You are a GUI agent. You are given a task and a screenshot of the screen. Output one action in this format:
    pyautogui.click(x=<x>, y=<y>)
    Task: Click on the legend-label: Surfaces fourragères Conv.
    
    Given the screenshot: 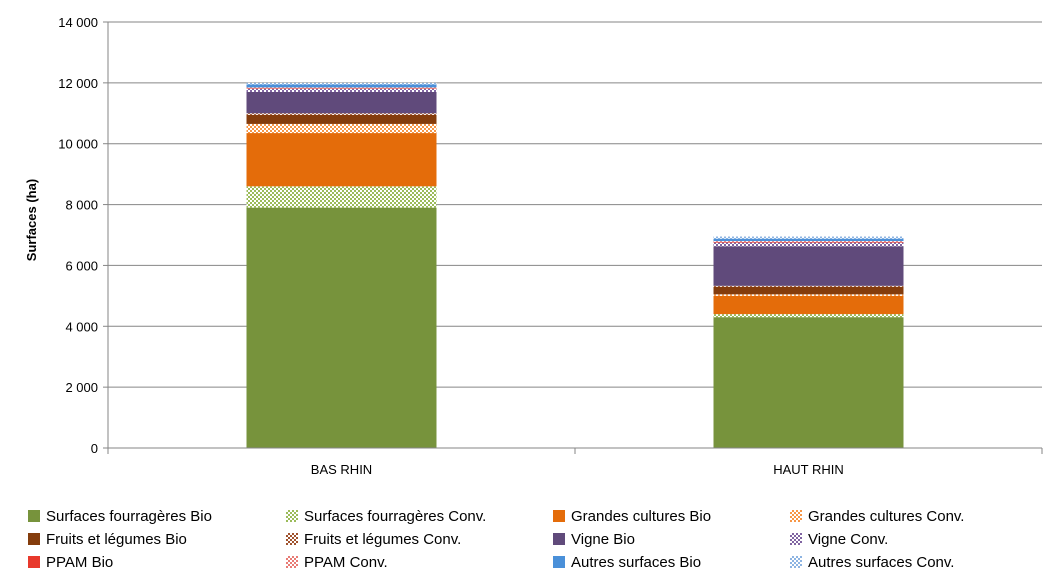 What is the action you would take?
    pyautogui.click(x=395, y=516)
    